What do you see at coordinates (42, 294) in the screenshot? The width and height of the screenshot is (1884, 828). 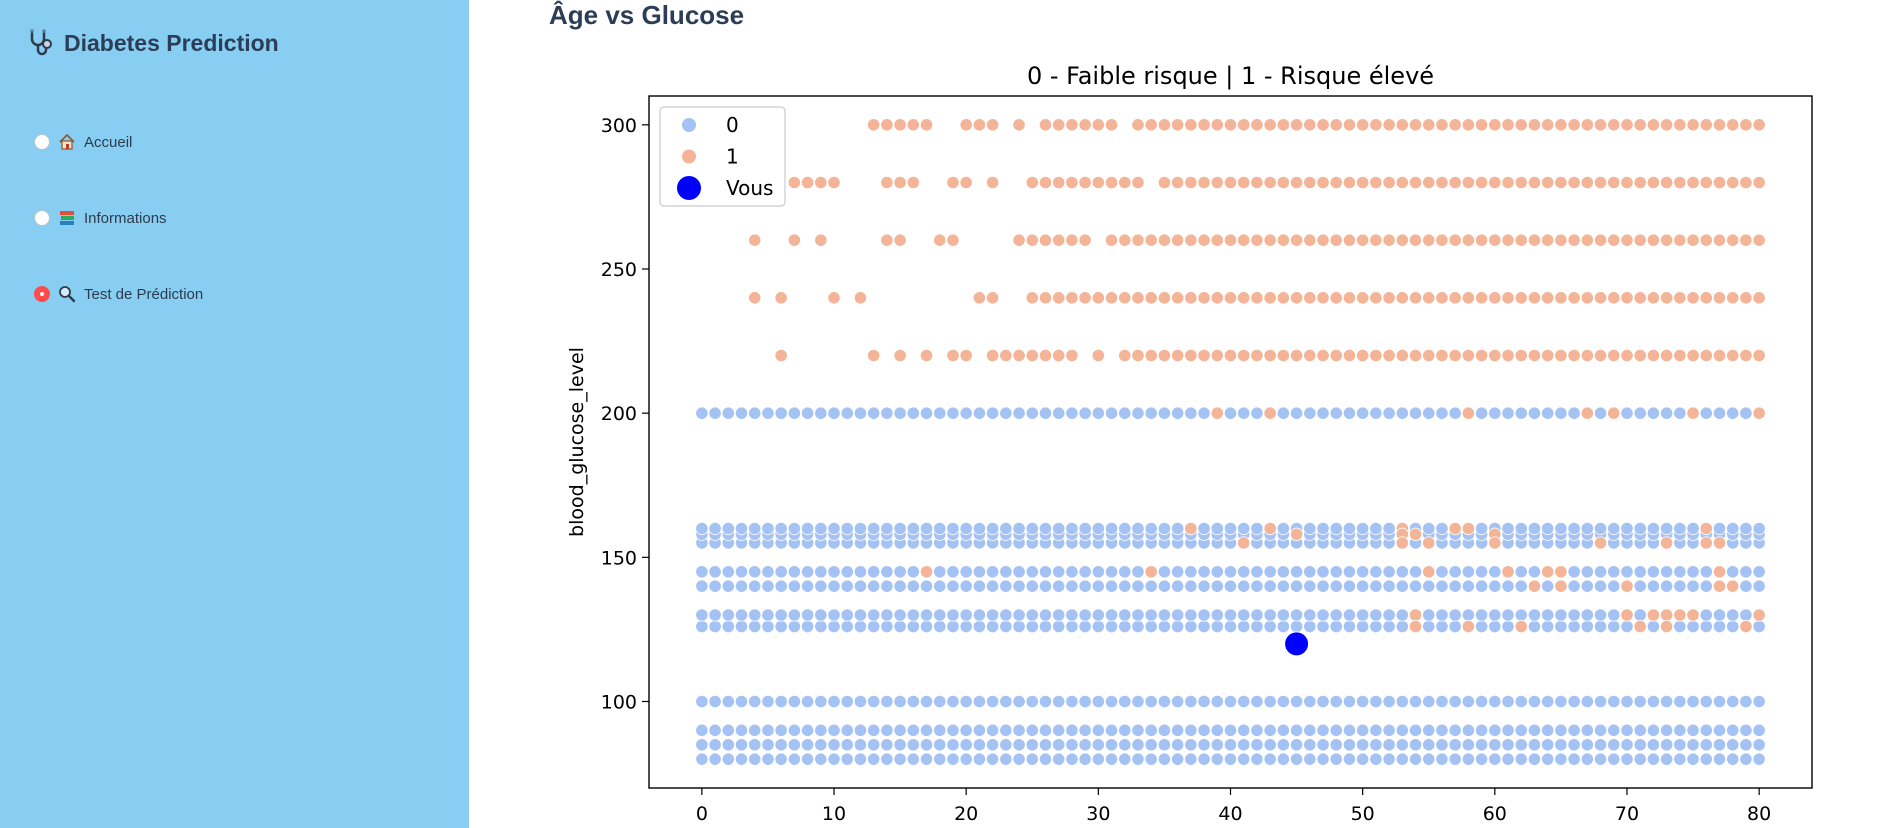 I see `radio-test-prediction` at bounding box center [42, 294].